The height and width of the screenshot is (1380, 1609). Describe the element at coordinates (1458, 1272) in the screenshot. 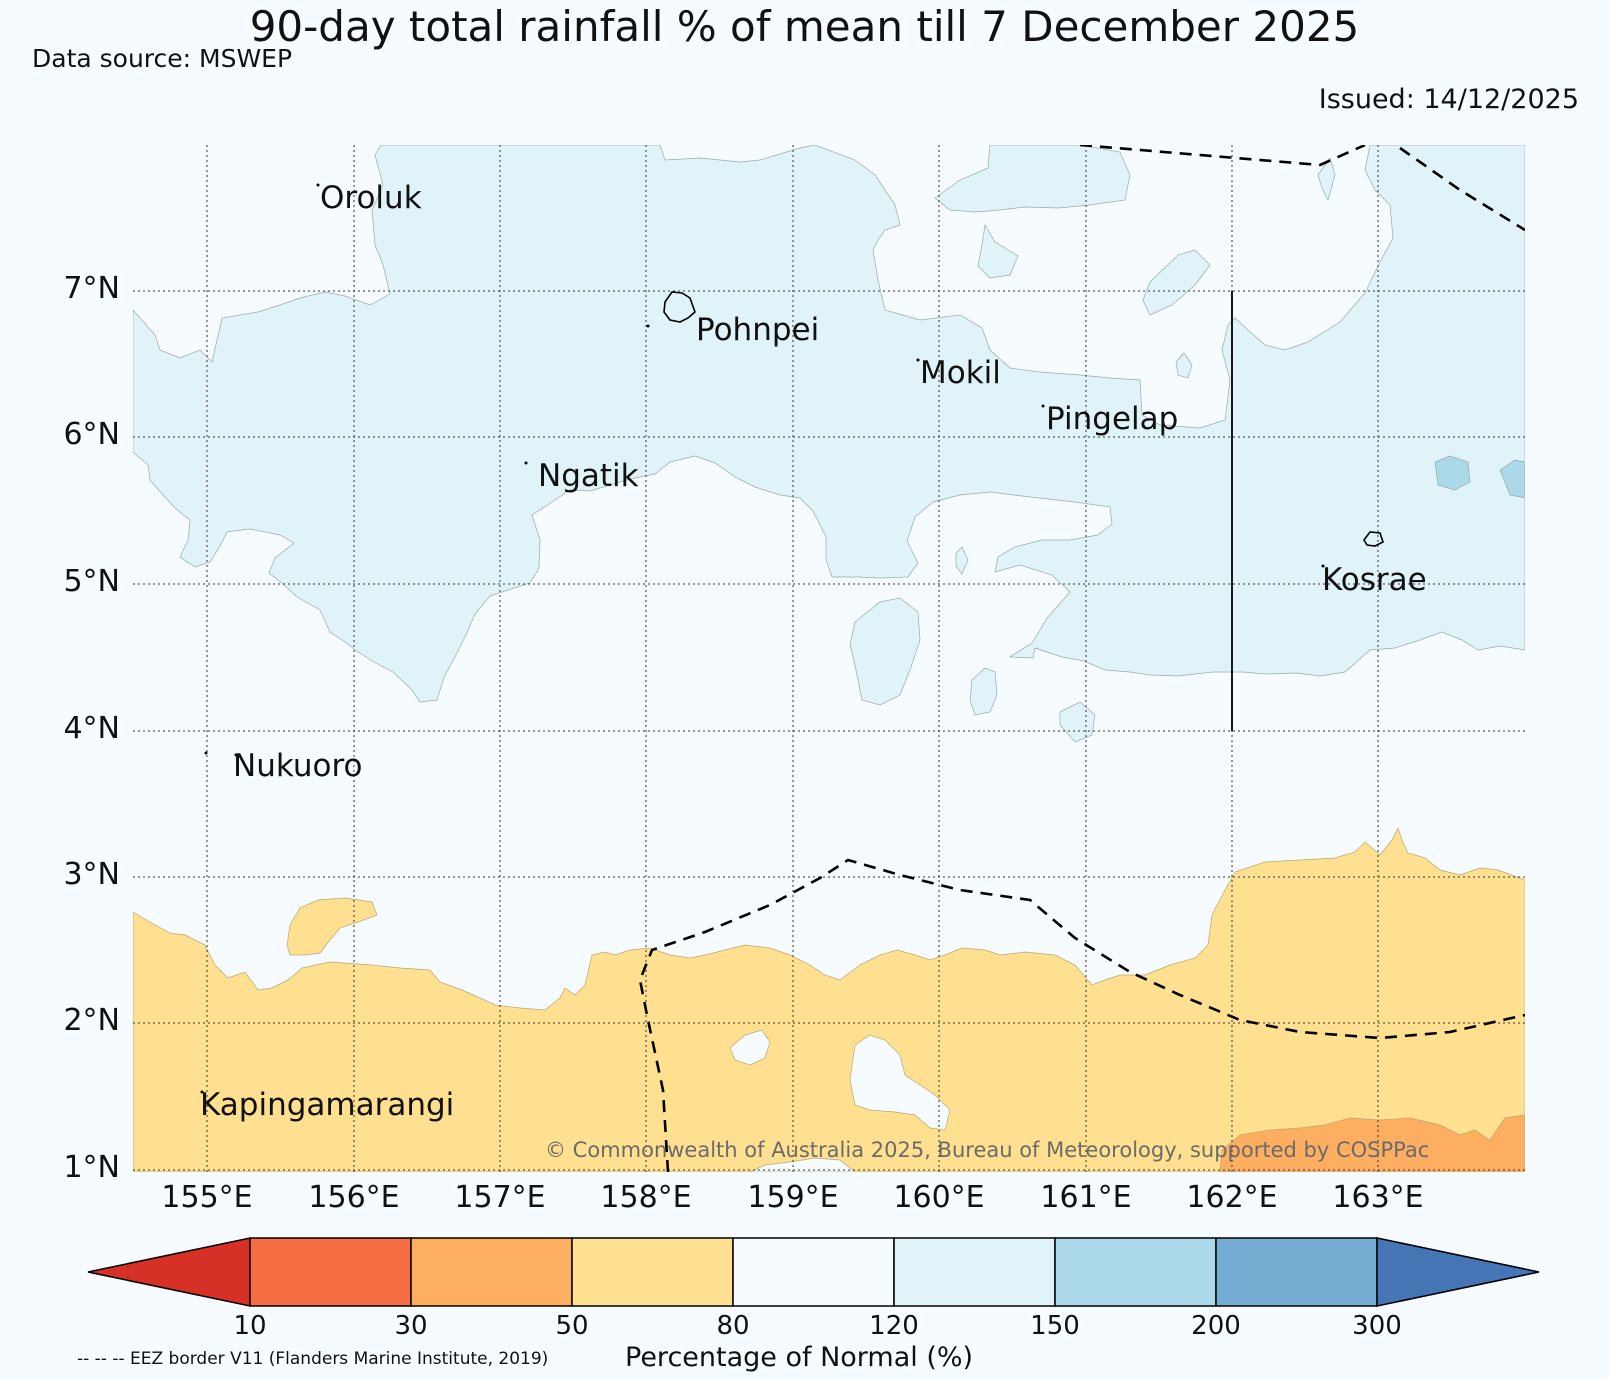

I see `colorbar-gt300` at that location.